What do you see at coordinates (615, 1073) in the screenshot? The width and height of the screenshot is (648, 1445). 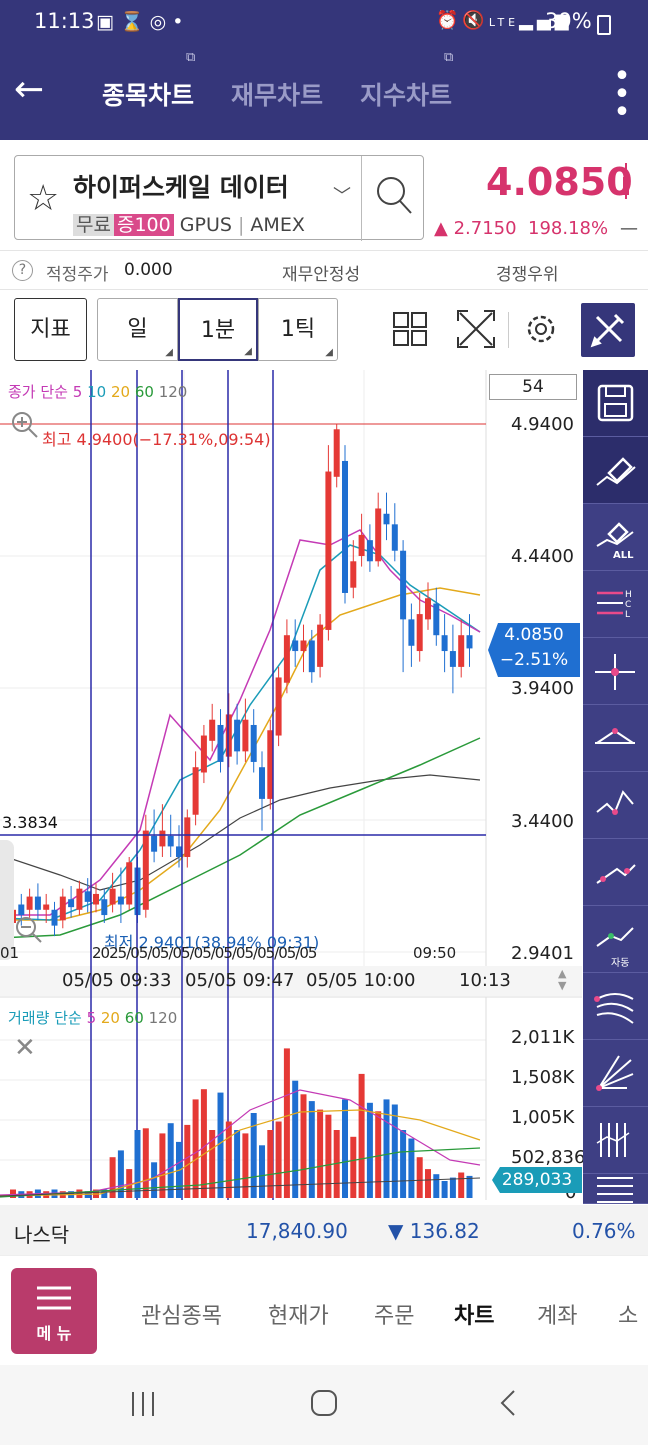 I see `fan-angle-button` at bounding box center [615, 1073].